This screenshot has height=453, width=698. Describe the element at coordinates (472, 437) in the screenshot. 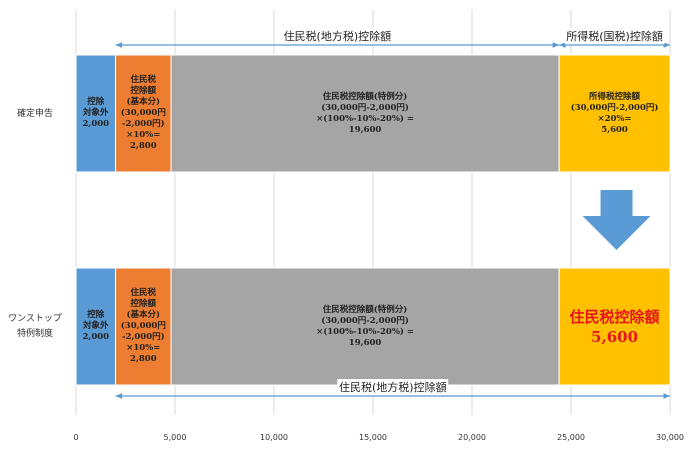

I see `x-tick-label: 20,000` at that location.